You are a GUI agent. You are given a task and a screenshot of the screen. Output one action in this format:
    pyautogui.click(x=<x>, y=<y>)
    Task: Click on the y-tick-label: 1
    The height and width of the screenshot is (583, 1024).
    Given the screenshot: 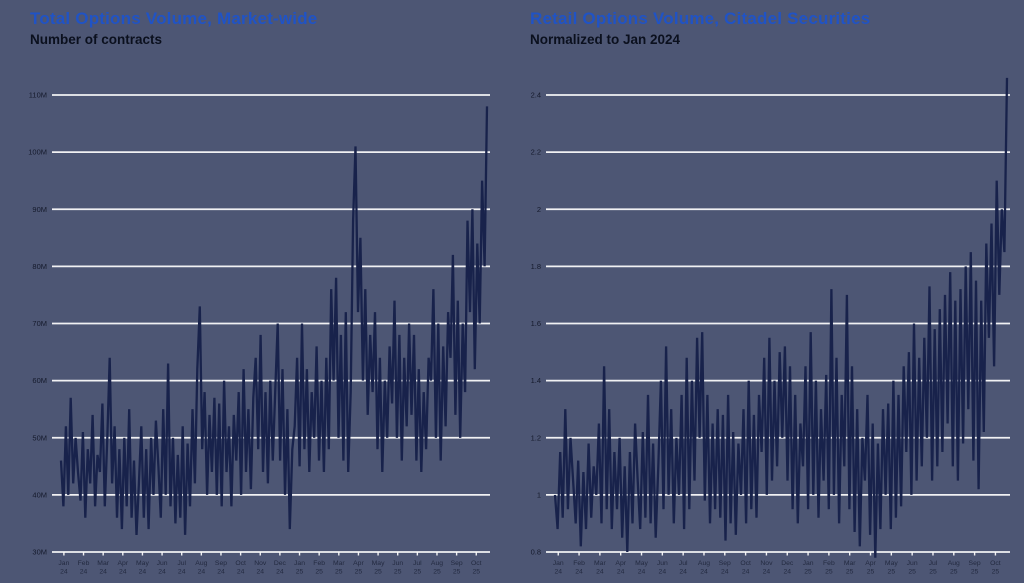 What is the action you would take?
    pyautogui.click(x=539, y=494)
    